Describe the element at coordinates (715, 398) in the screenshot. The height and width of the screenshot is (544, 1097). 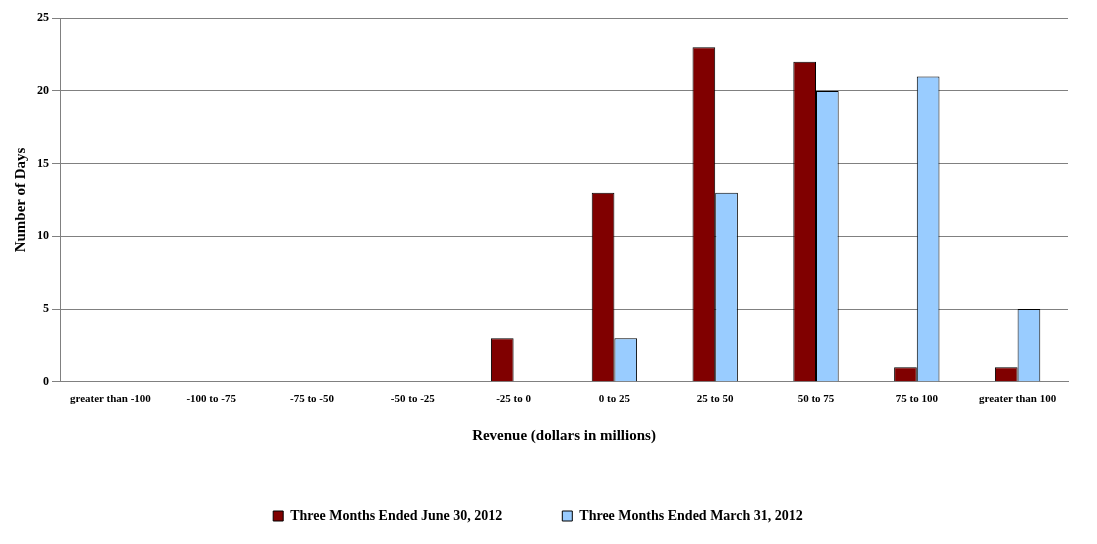
I see `x-tick-label: 25 to 50` at that location.